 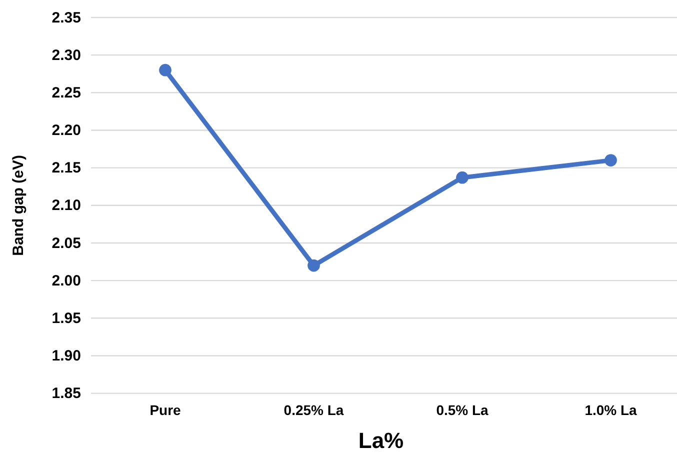 What do you see at coordinates (66, 356) in the screenshot?
I see `y-tick-label: 1.90` at bounding box center [66, 356].